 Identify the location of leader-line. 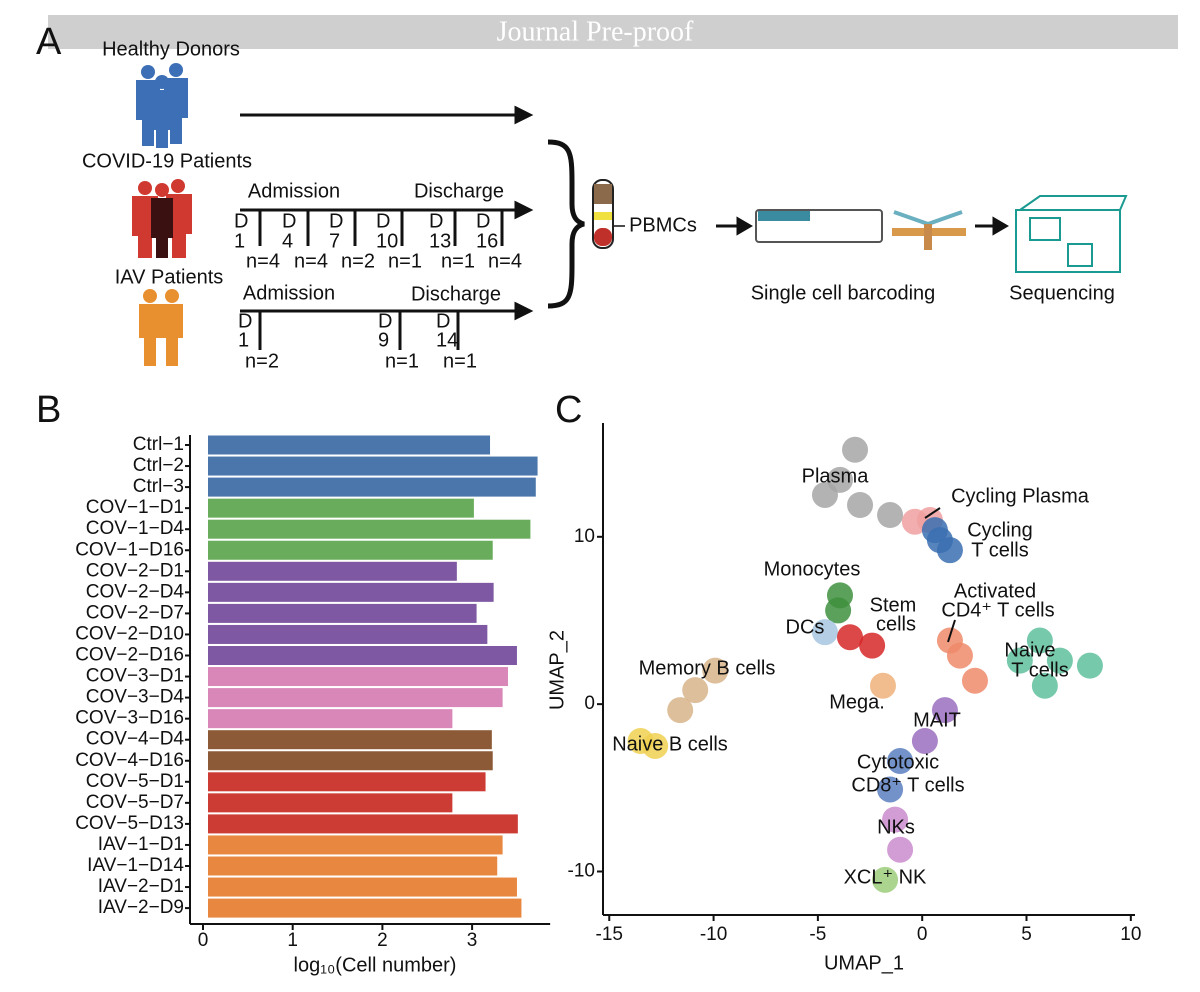
(951, 631).